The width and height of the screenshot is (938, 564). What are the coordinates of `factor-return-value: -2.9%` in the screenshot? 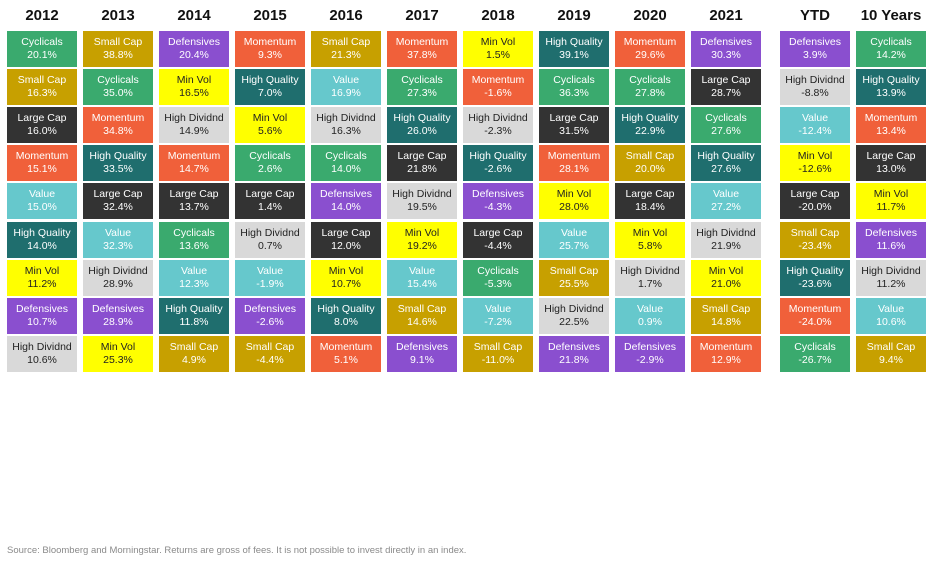 It's located at (650, 360).